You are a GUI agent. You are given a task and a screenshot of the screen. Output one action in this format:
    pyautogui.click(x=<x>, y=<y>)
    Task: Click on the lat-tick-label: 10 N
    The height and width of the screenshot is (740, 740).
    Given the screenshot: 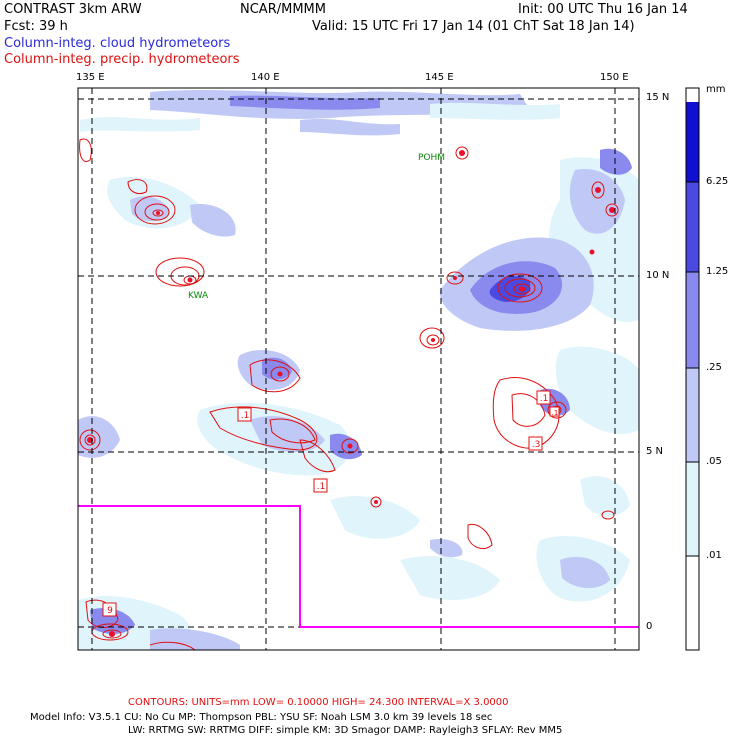 What is the action you would take?
    pyautogui.click(x=658, y=275)
    